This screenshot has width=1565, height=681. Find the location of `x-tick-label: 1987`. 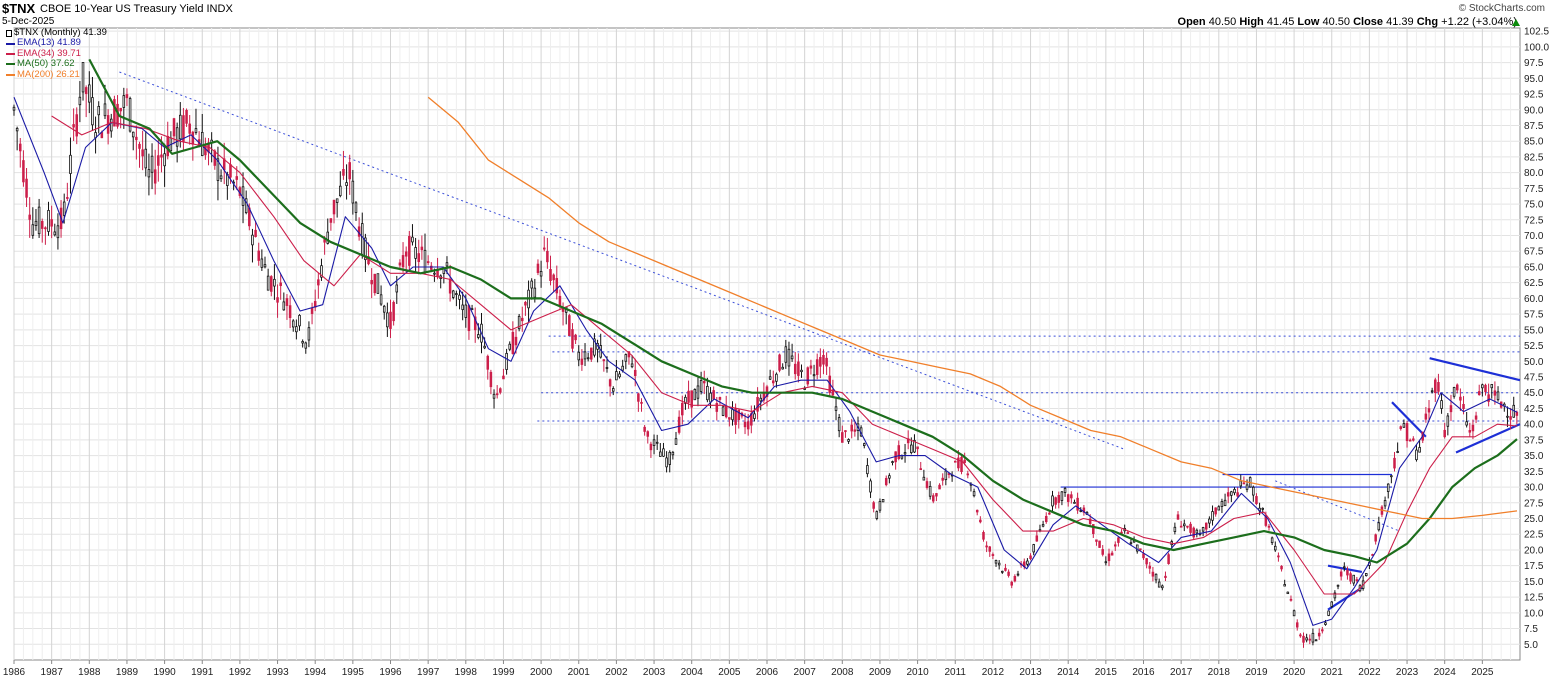

x-tick-label: 1987 is located at coordinates (52, 672).